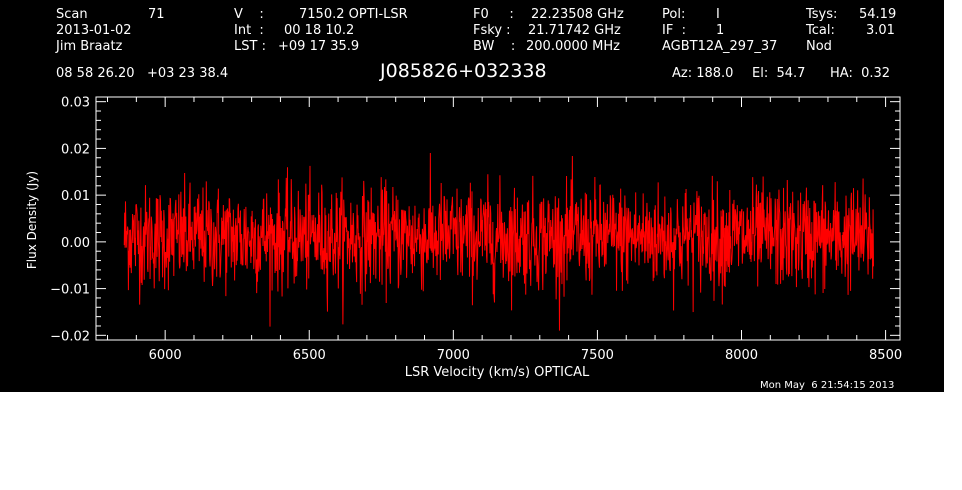  Describe the element at coordinates (75, 243) in the screenshot. I see `y-tick-label: 0.00` at that location.